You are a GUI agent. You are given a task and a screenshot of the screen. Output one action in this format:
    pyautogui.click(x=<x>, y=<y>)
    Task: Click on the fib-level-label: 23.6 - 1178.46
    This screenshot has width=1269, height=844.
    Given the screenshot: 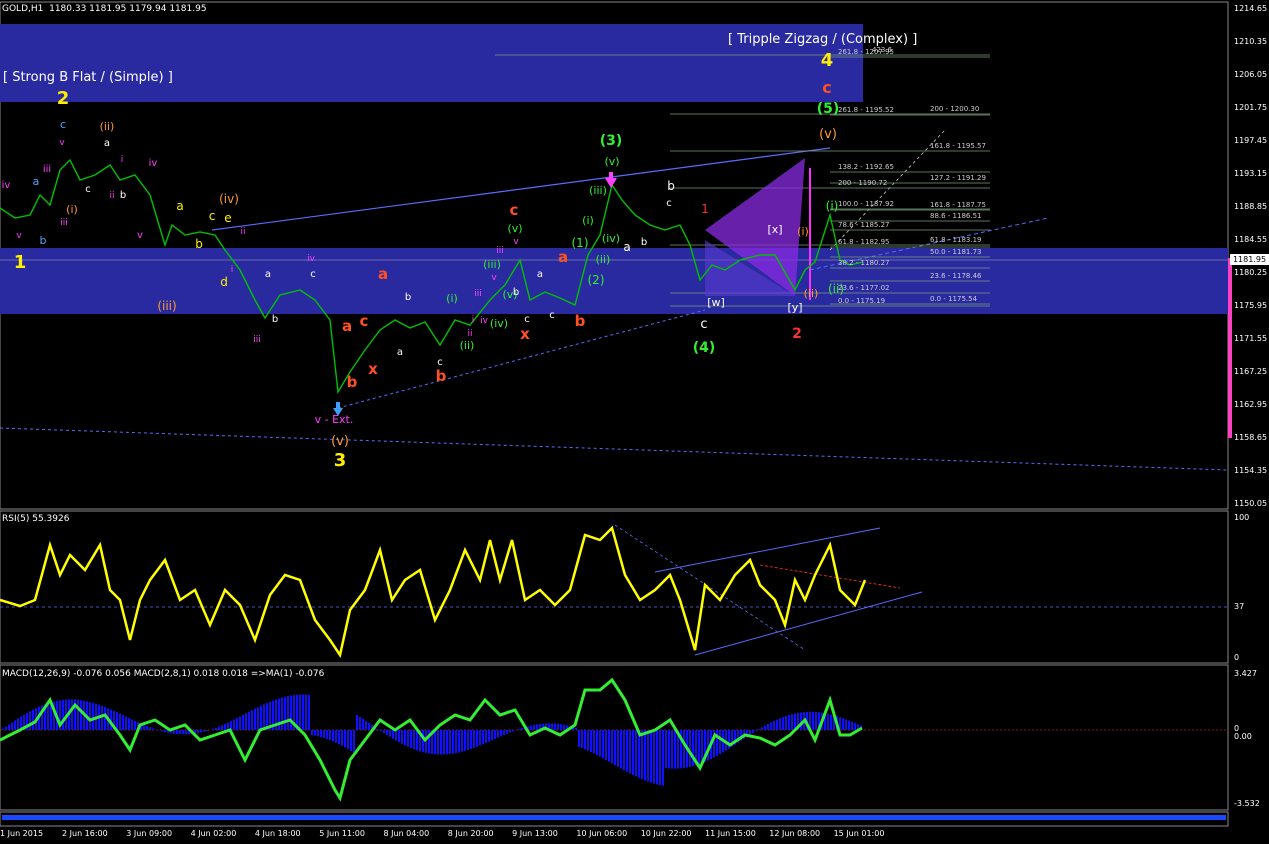 What is the action you would take?
    pyautogui.click(x=956, y=276)
    